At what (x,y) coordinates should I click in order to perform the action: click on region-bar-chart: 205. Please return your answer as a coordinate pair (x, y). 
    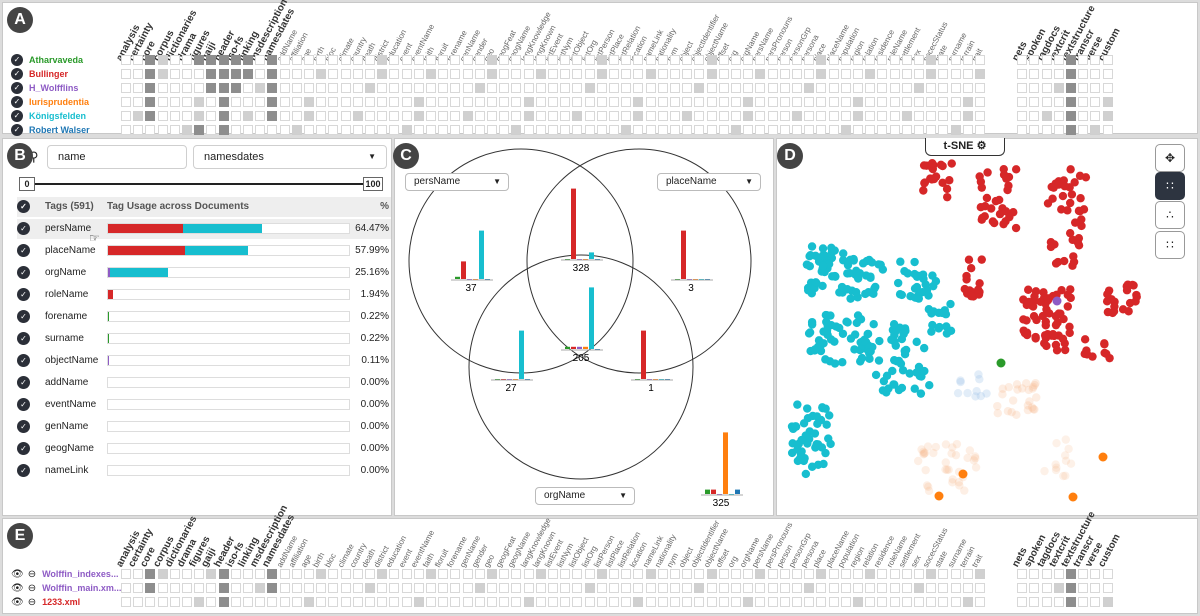
    Looking at the image, I should click on (582, 325).